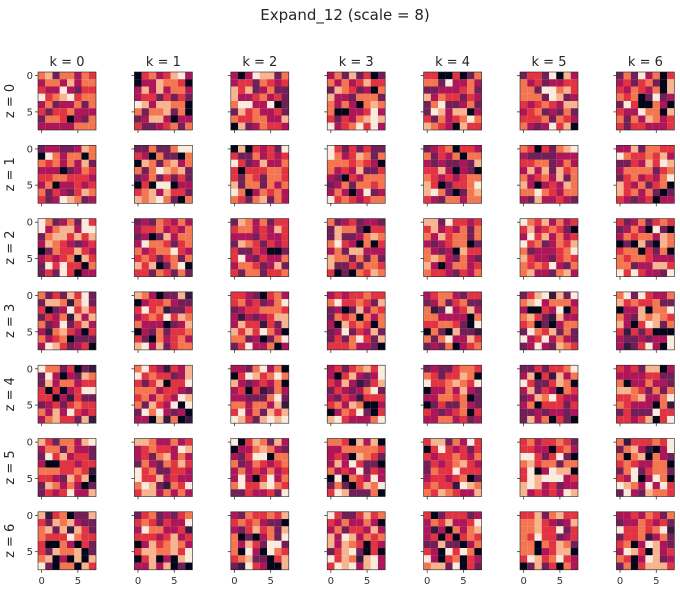 The image size is (680, 591). What do you see at coordinates (367, 581) in the screenshot?
I see `x-tick-label: 5` at bounding box center [367, 581].